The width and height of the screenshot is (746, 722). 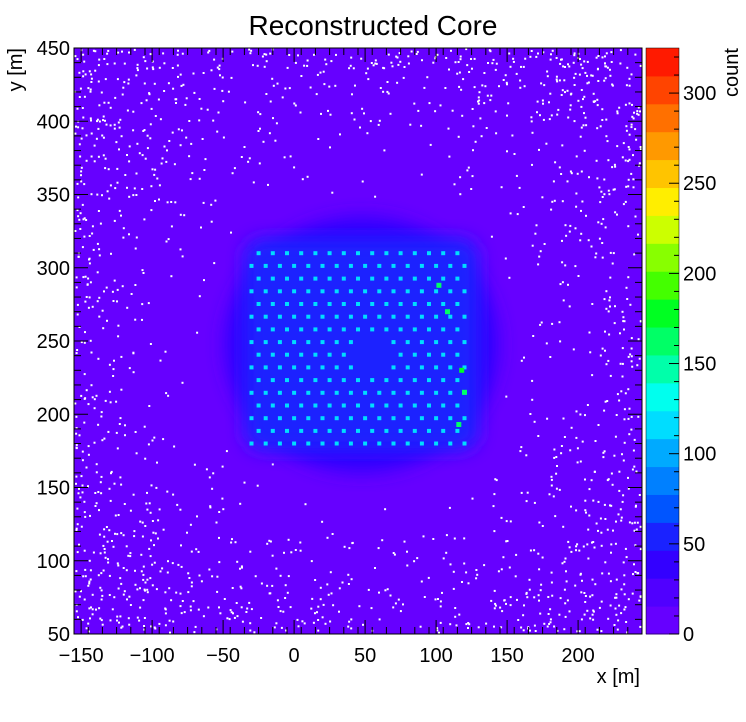 I want to click on x-axis-title: x [m], so click(x=618, y=677).